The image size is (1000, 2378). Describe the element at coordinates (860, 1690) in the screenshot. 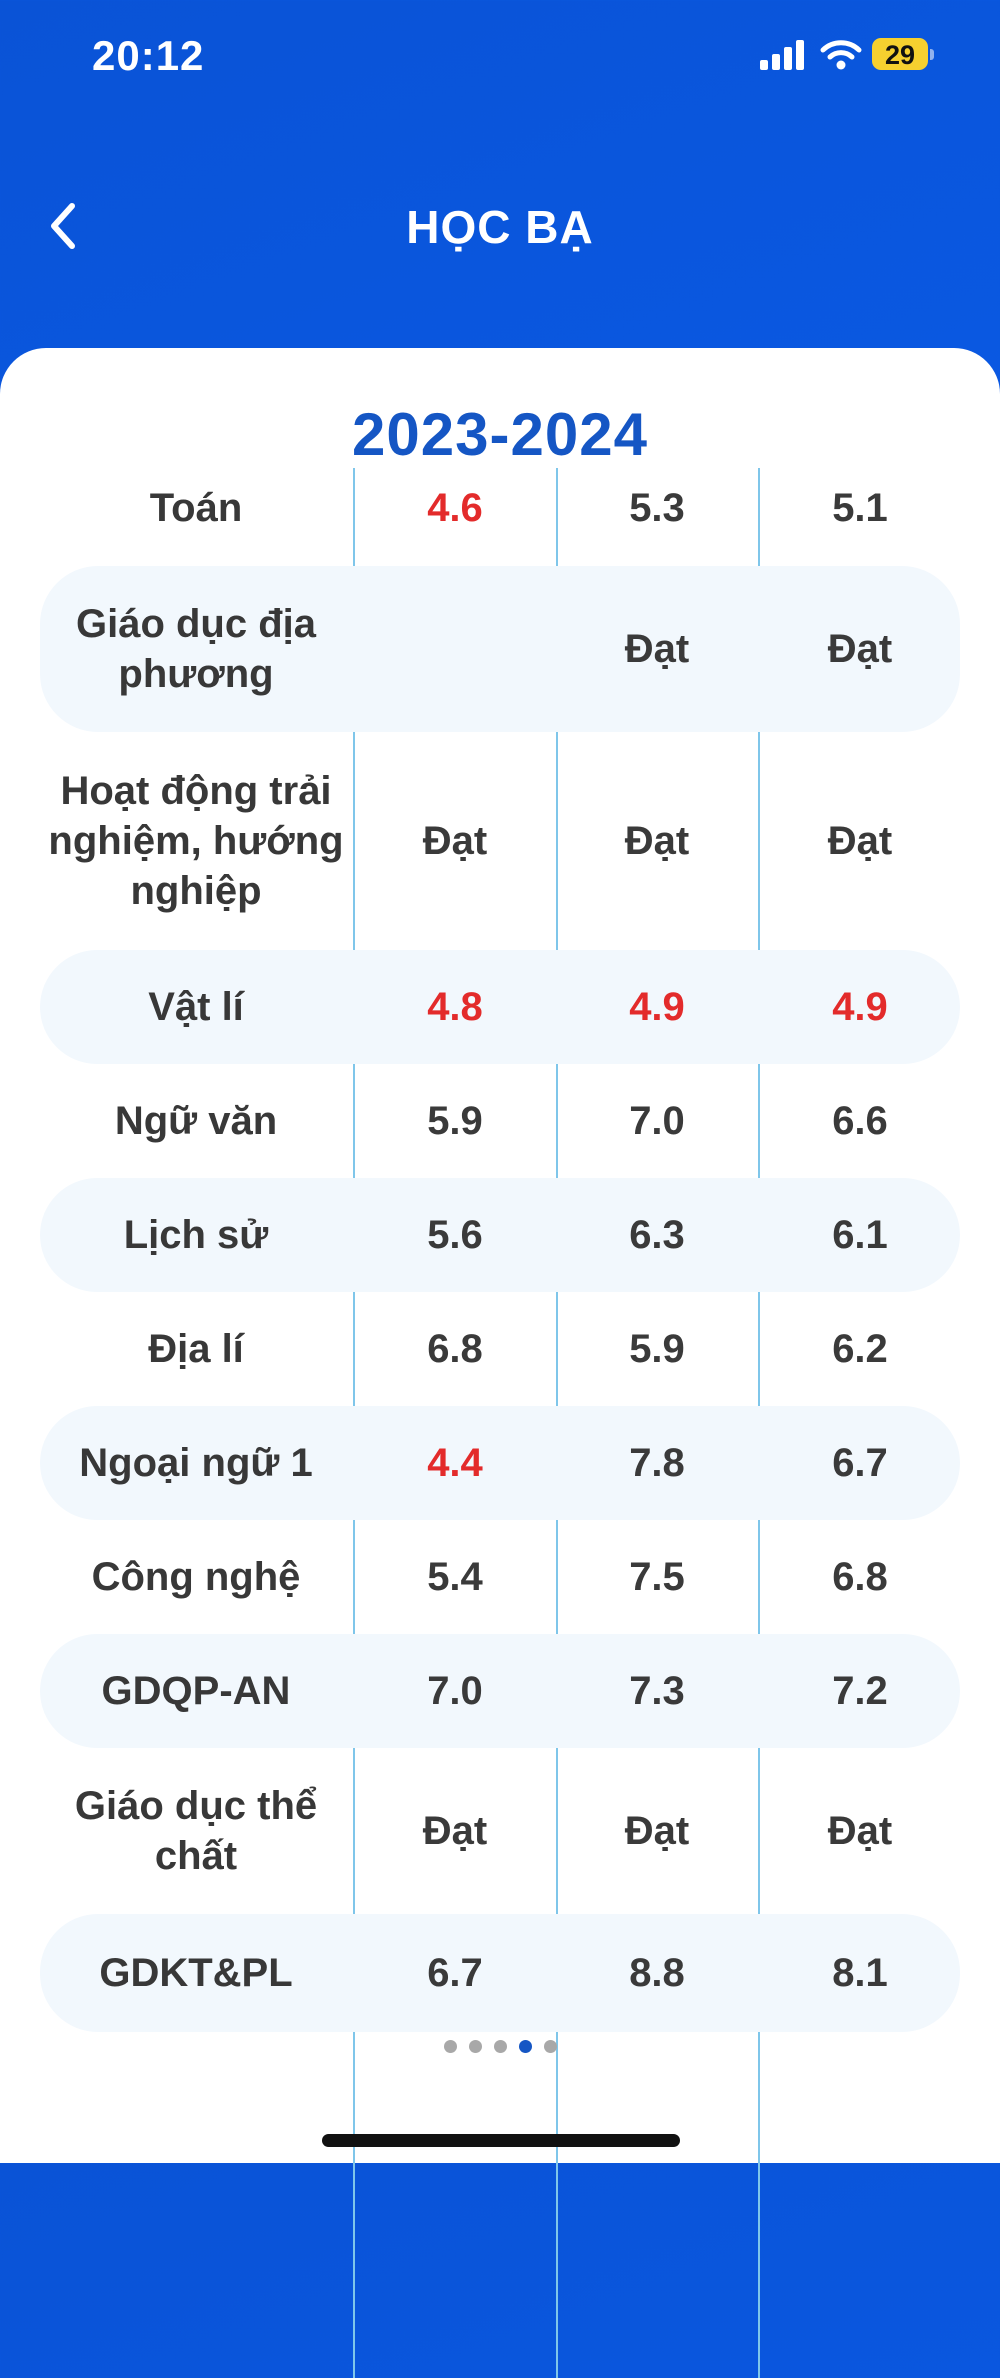

I see `score-cell: 7.2` at that location.